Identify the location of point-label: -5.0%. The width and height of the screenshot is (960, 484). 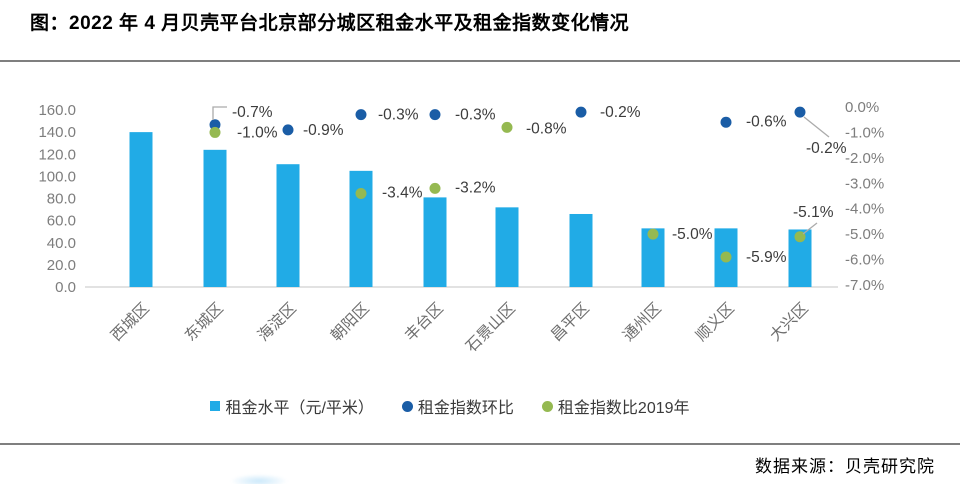
(692, 234).